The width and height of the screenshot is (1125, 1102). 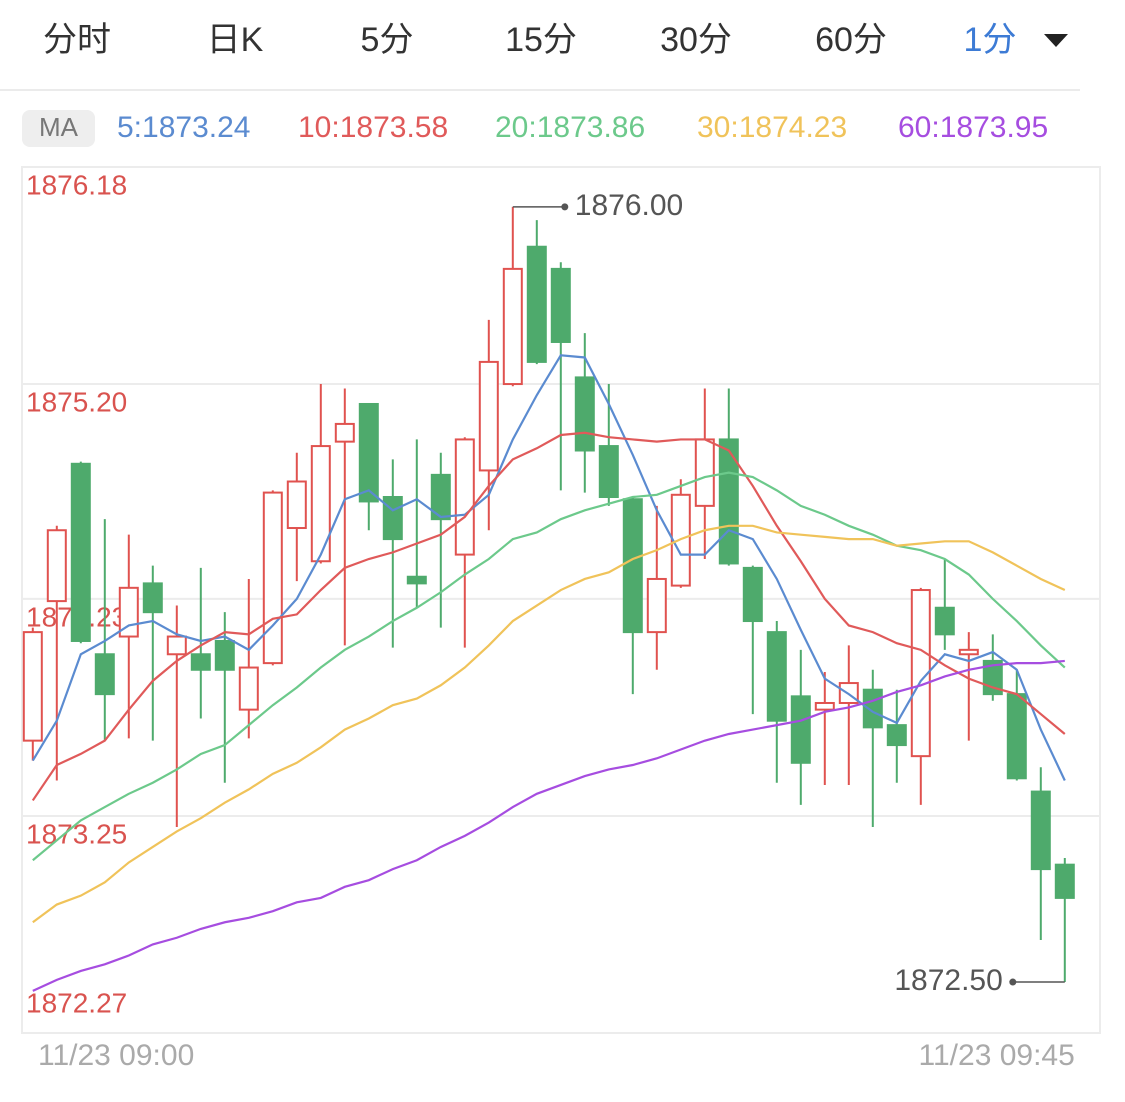 What do you see at coordinates (948, 980) in the screenshot?
I see `annotation-label: 1872.50` at bounding box center [948, 980].